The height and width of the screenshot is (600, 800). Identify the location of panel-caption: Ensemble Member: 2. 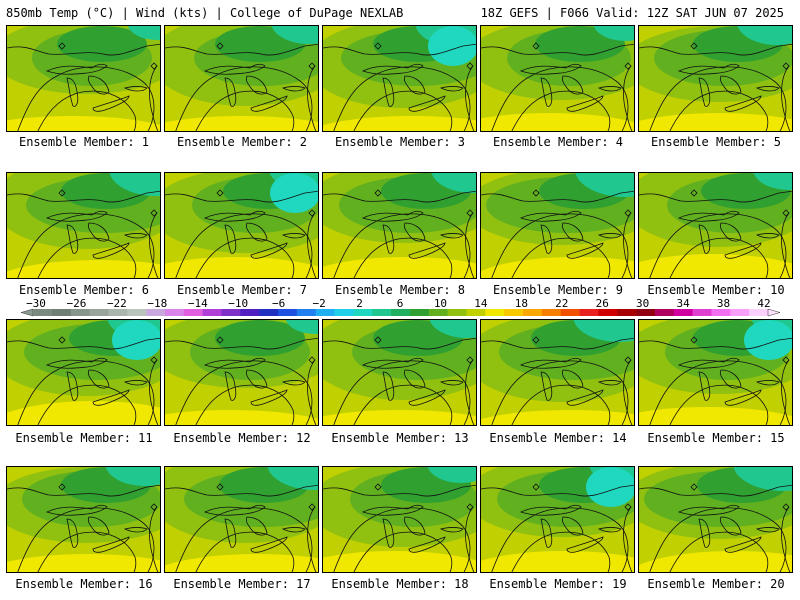
(242, 142).